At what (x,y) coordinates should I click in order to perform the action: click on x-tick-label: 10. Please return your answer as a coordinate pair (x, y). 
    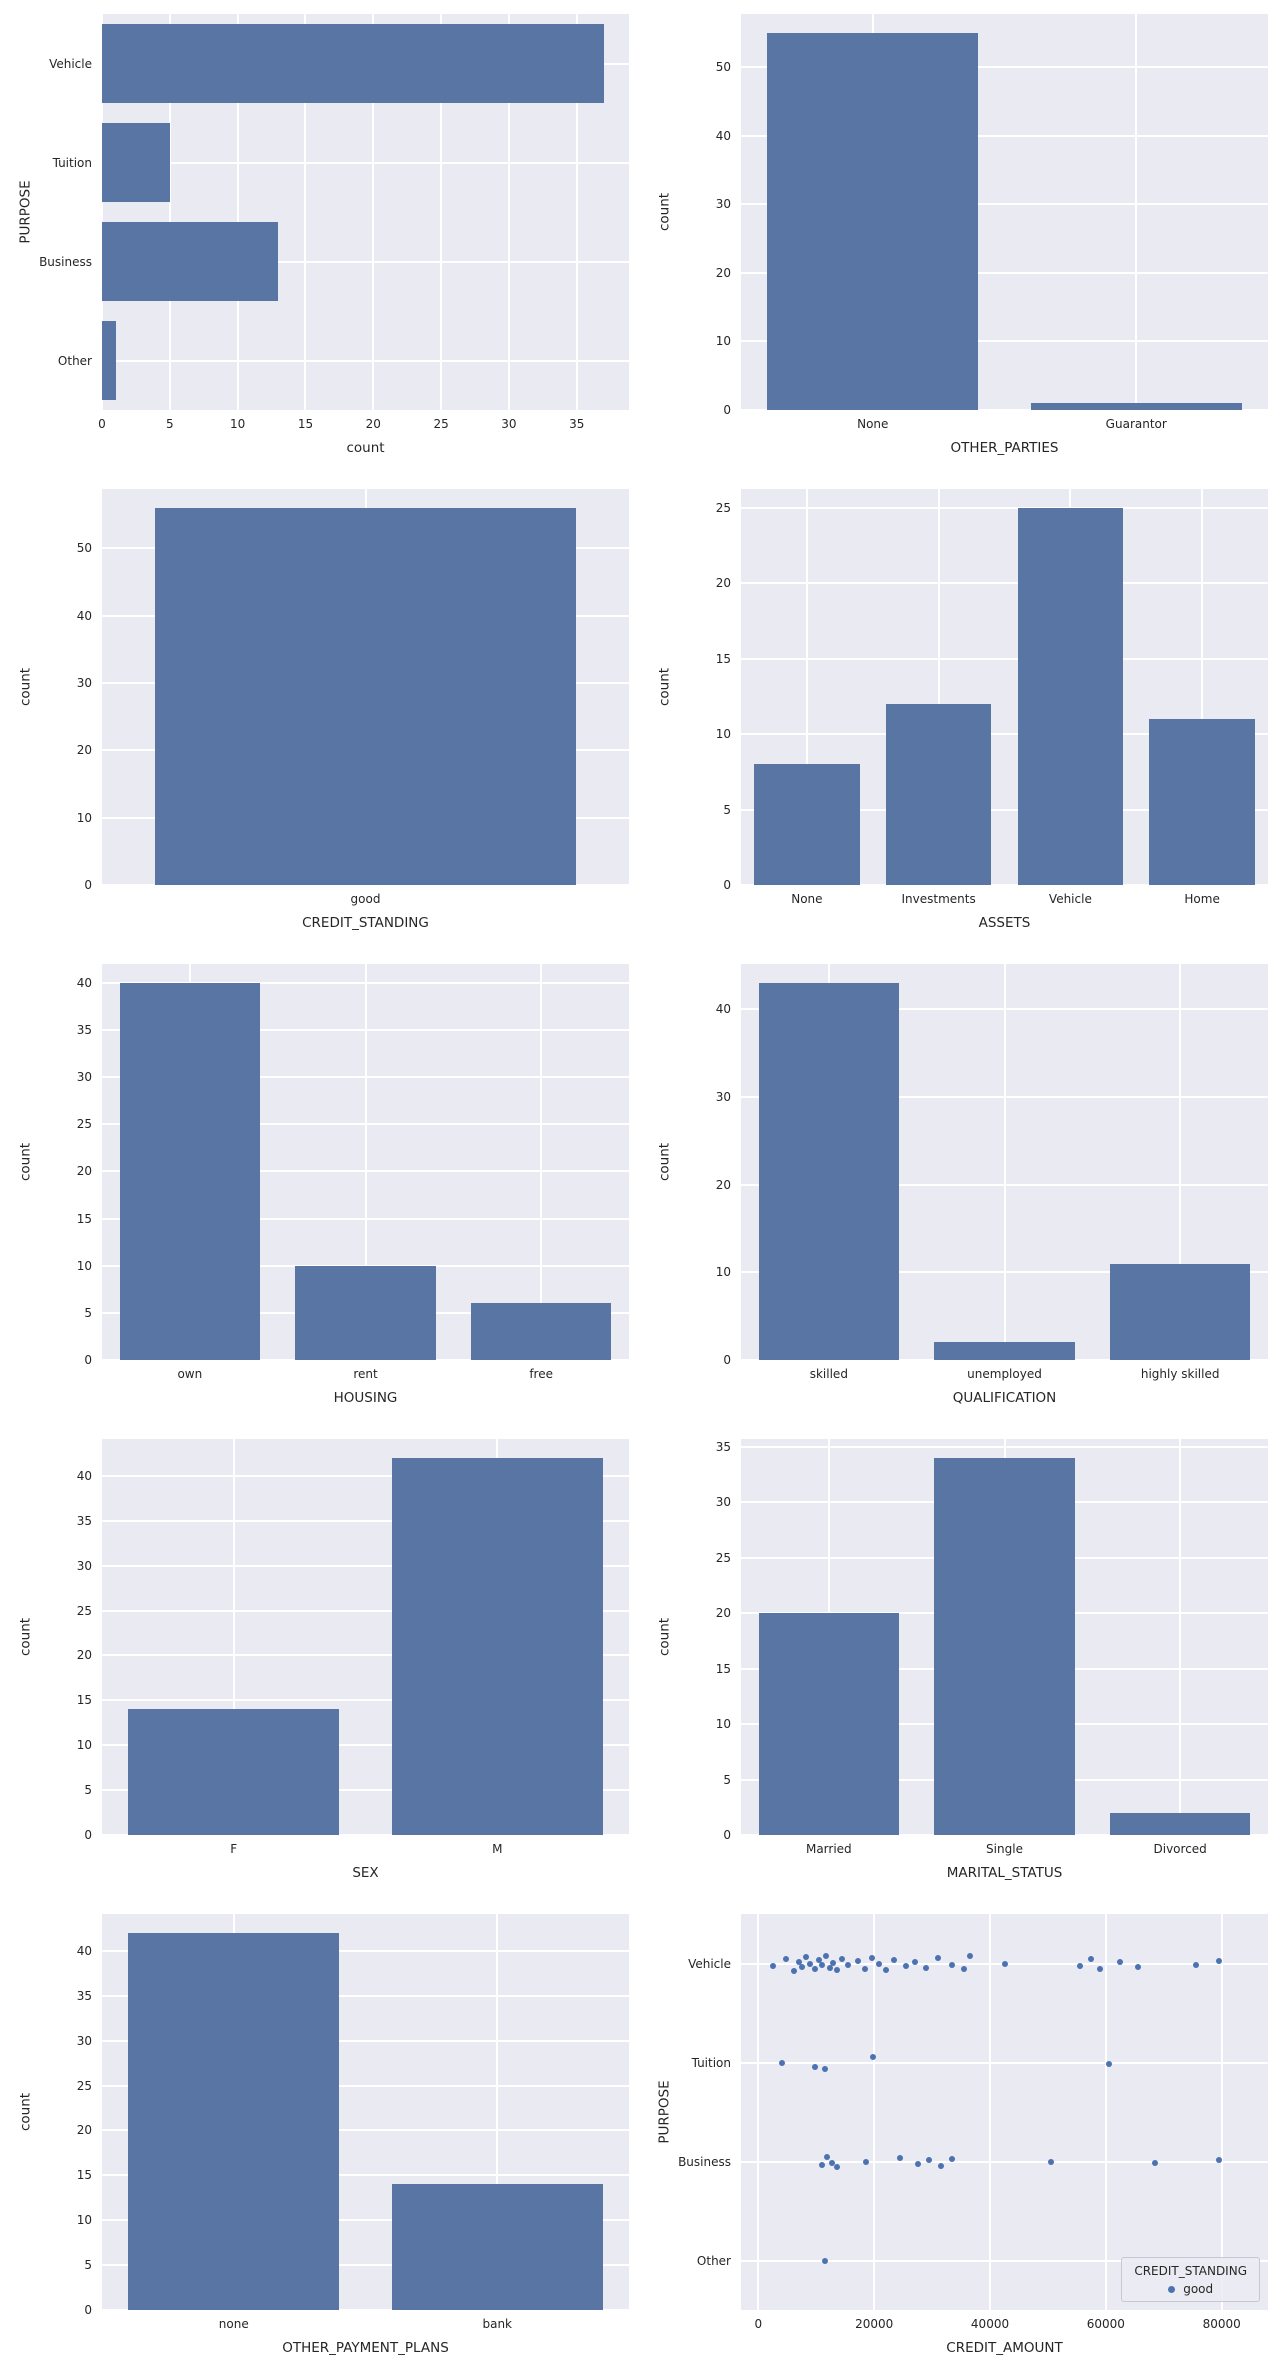
    Looking at the image, I should click on (238, 424).